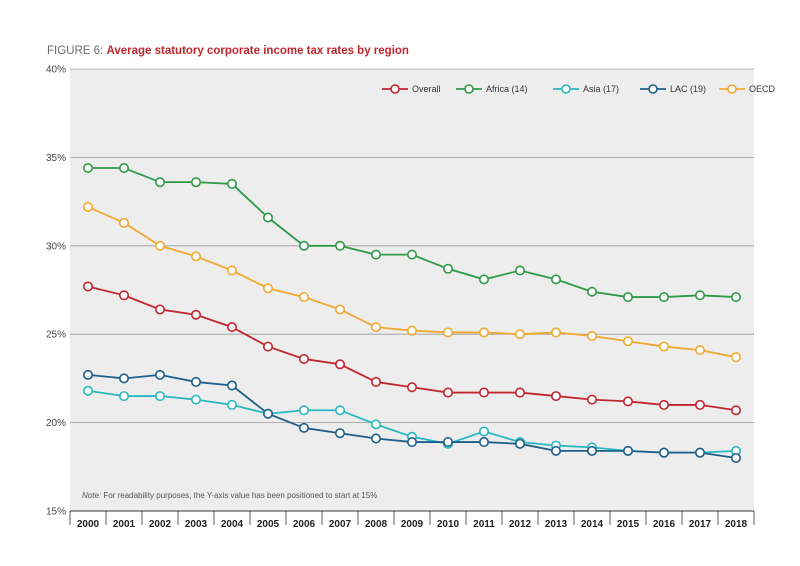  Describe the element at coordinates (426, 89) in the screenshot. I see `legend-label: Overall` at that location.